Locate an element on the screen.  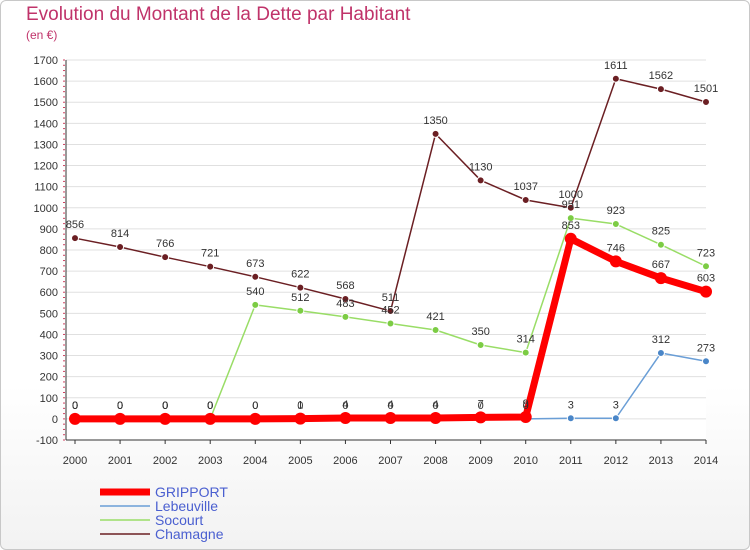
y-tick-label: 1700 is located at coordinates (46, 61).